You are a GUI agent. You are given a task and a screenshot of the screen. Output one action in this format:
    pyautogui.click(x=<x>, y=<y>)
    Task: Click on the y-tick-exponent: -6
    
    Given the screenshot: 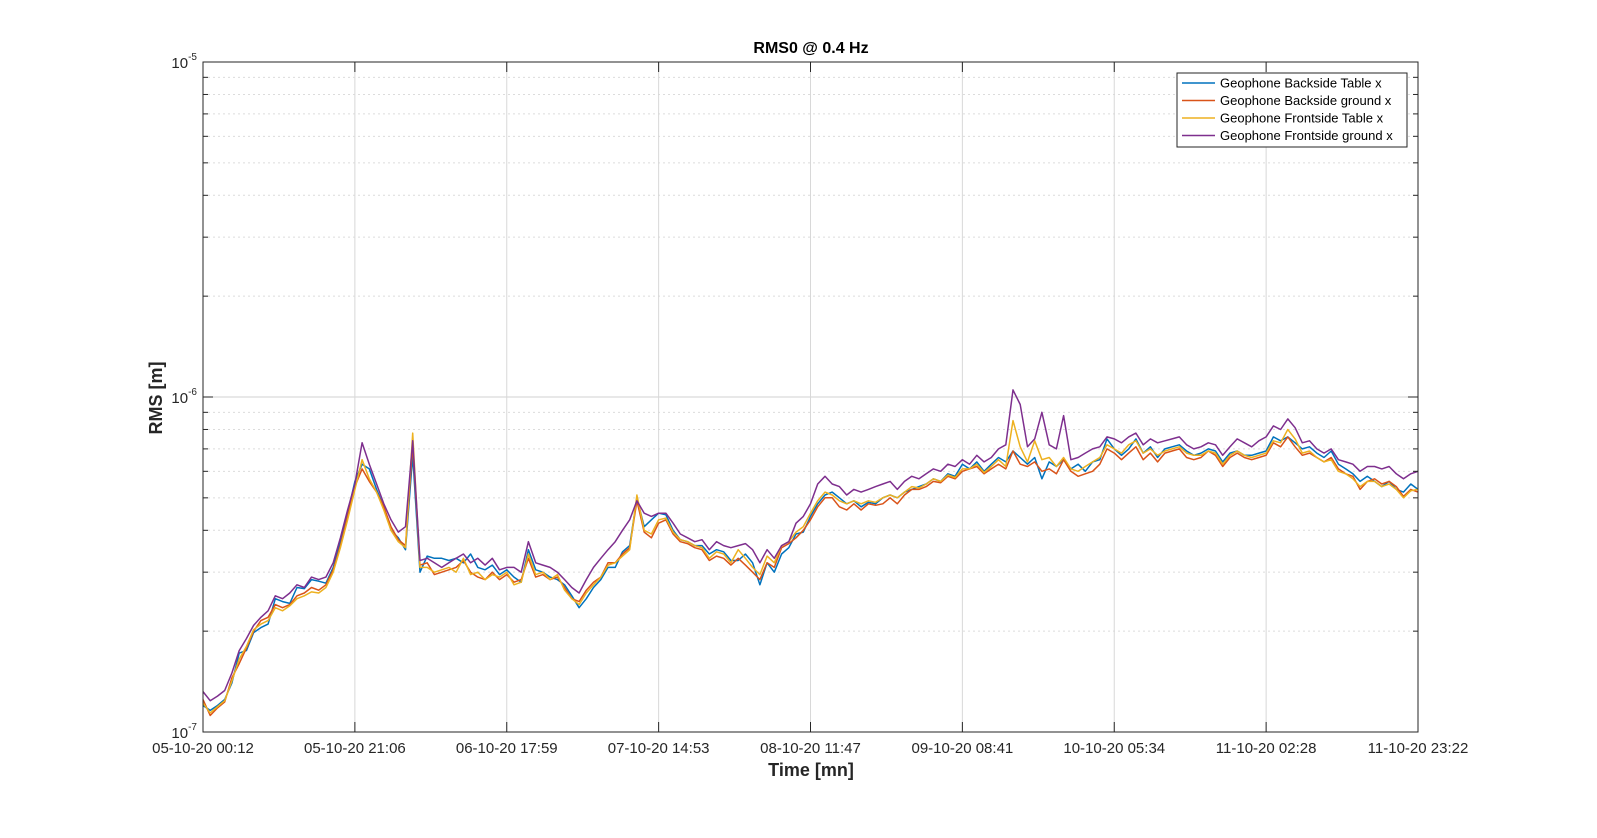 What is the action you would take?
    pyautogui.click(x=192, y=392)
    